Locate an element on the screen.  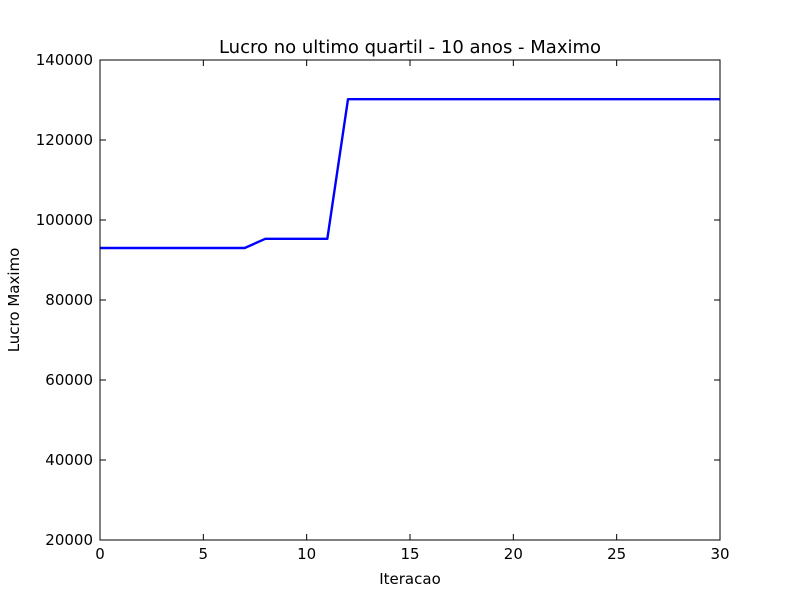
y-axis-label: Lucro Maximo is located at coordinates (14, 300).